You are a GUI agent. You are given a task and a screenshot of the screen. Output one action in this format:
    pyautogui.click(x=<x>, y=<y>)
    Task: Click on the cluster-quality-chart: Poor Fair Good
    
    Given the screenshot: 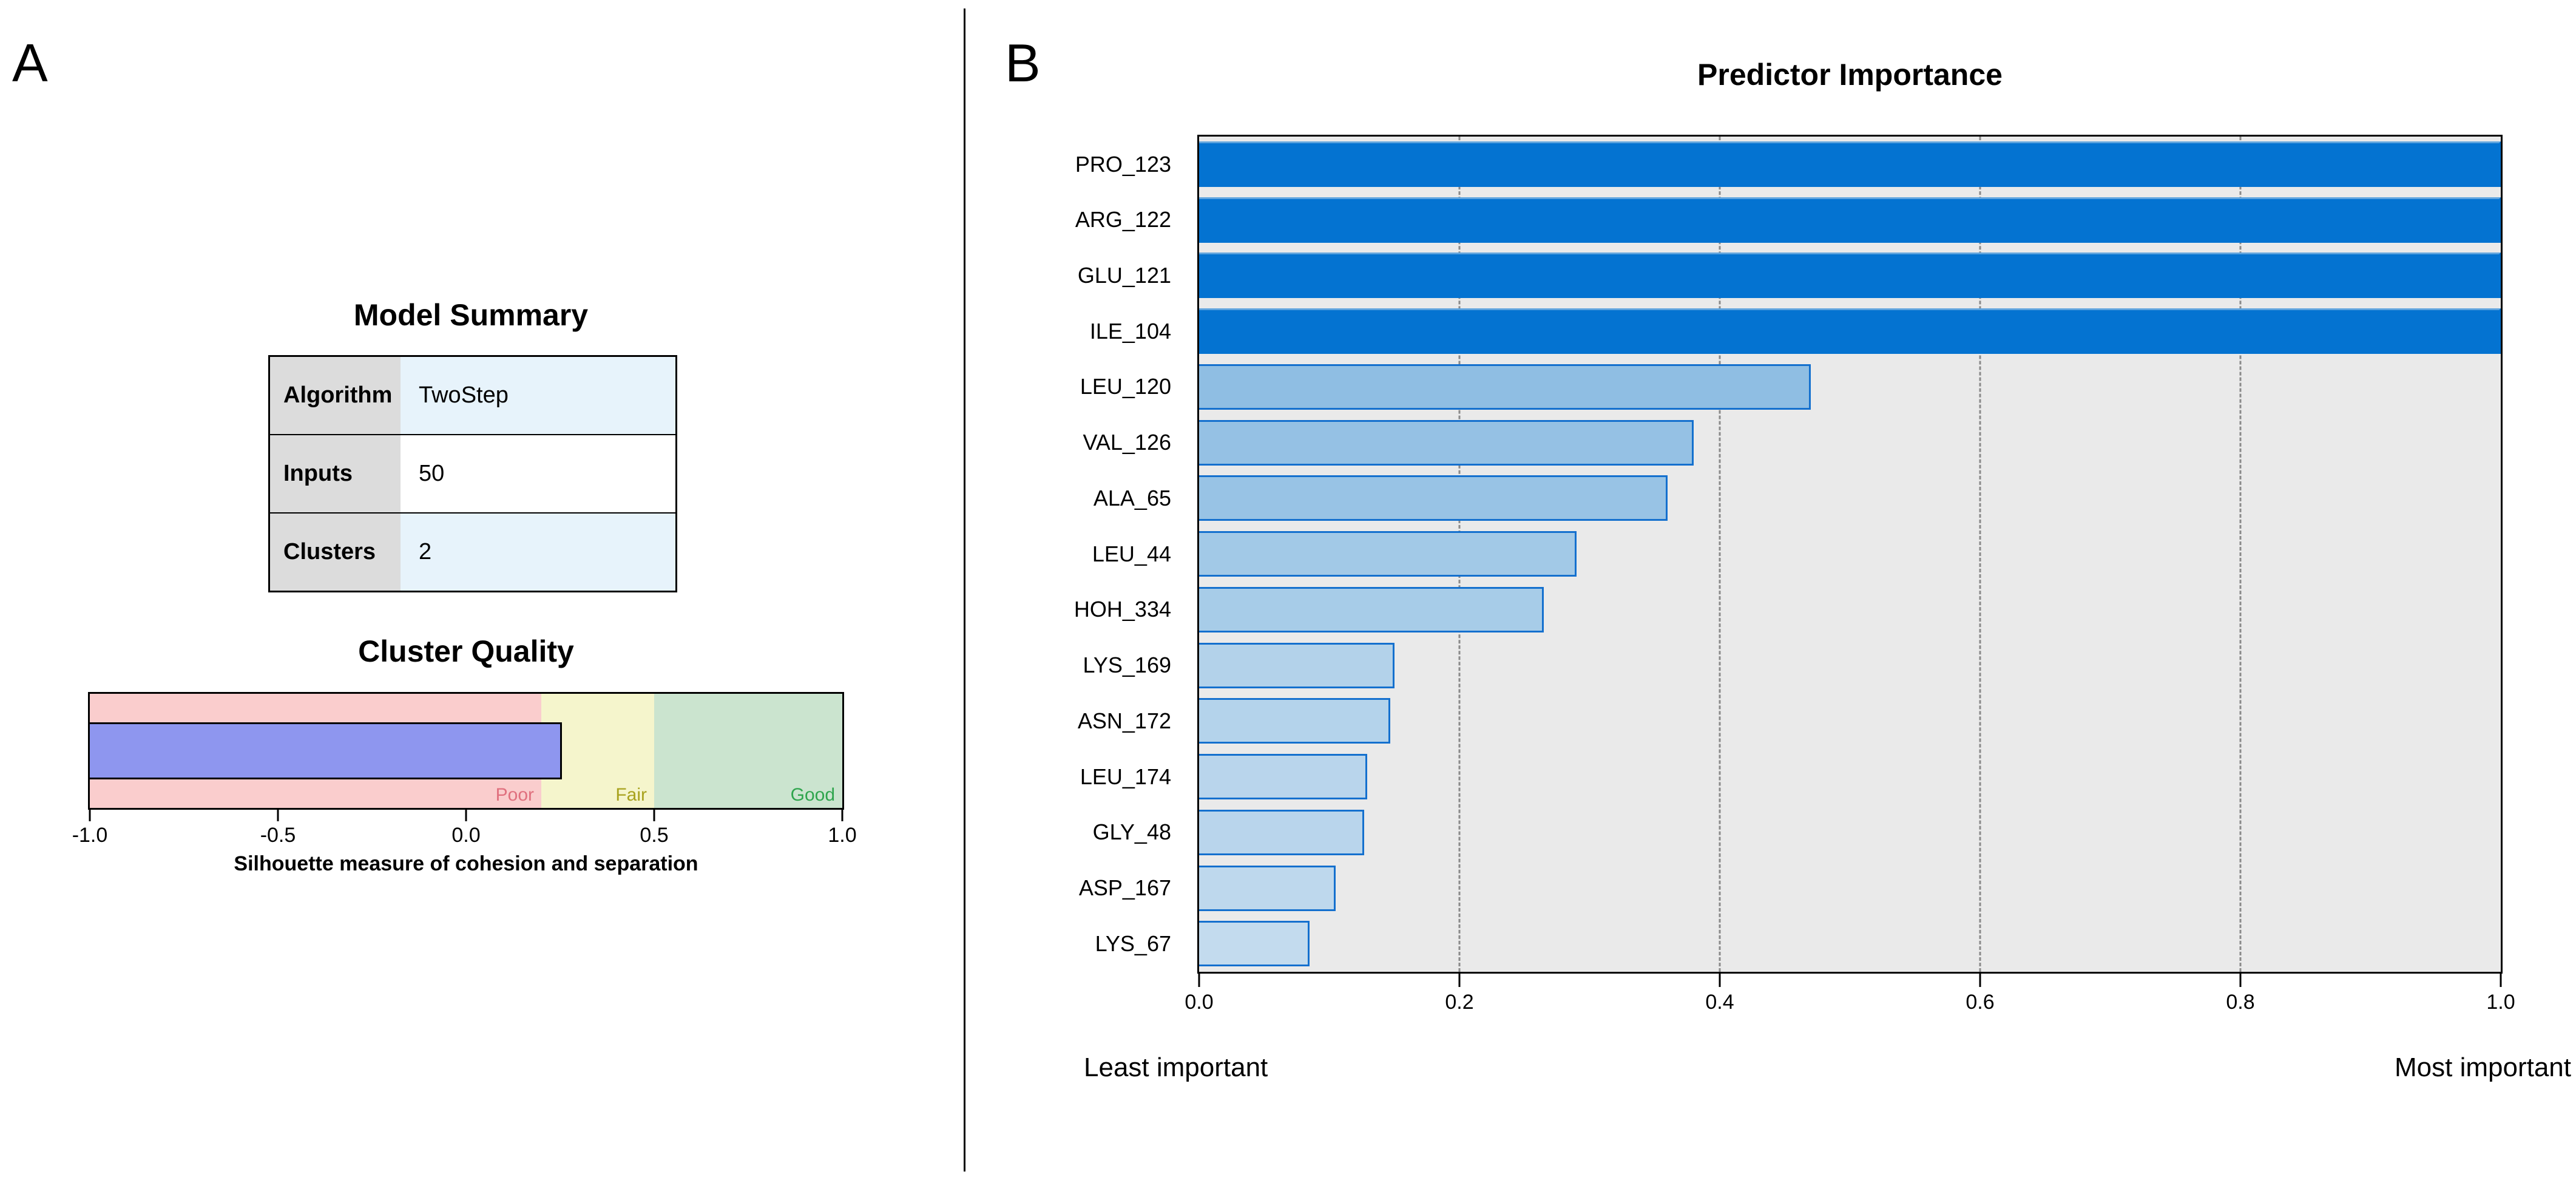 What is the action you would take?
    pyautogui.click(x=466, y=751)
    